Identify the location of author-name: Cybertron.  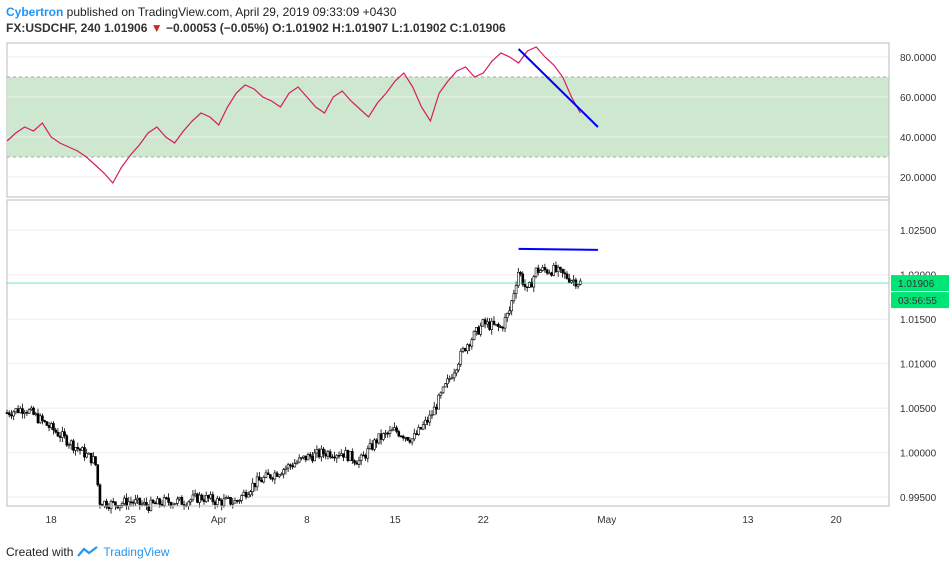
(35, 12).